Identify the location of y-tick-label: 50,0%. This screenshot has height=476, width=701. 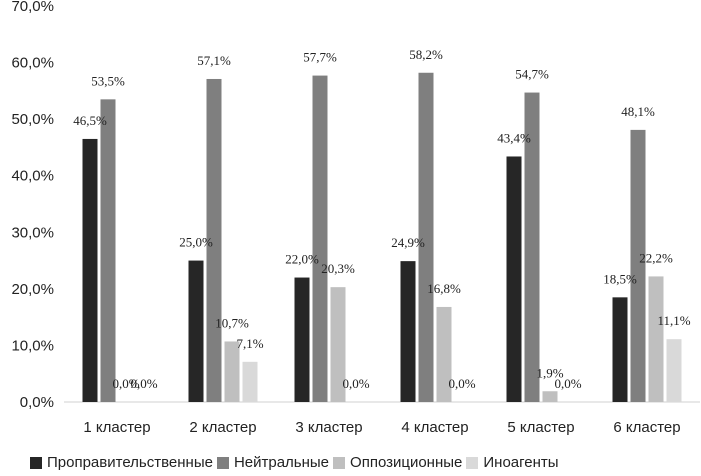
(32, 119).